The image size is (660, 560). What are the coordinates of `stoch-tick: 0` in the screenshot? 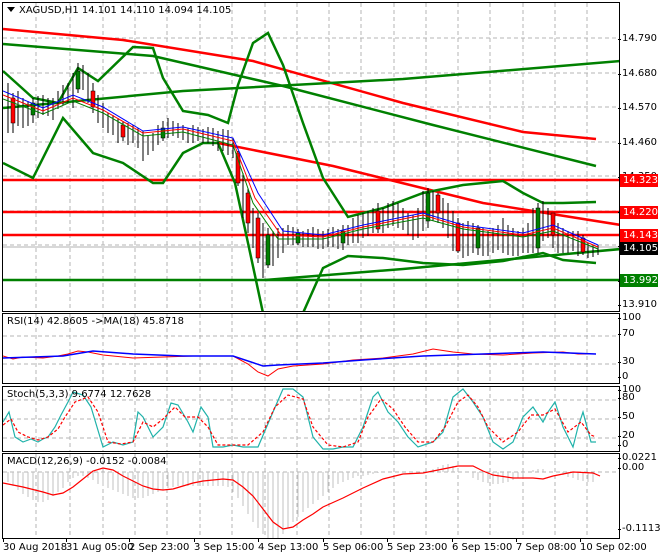 It's located at (623, 444).